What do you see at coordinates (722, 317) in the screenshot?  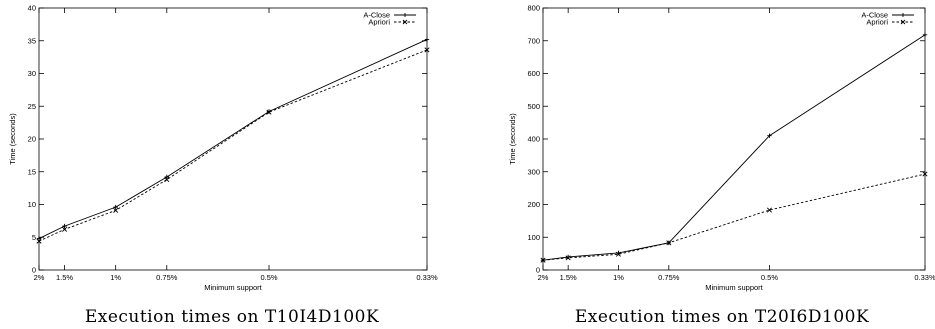 I see `caption-t20i6d100k: Execution times on T20I6D100K` at bounding box center [722, 317].